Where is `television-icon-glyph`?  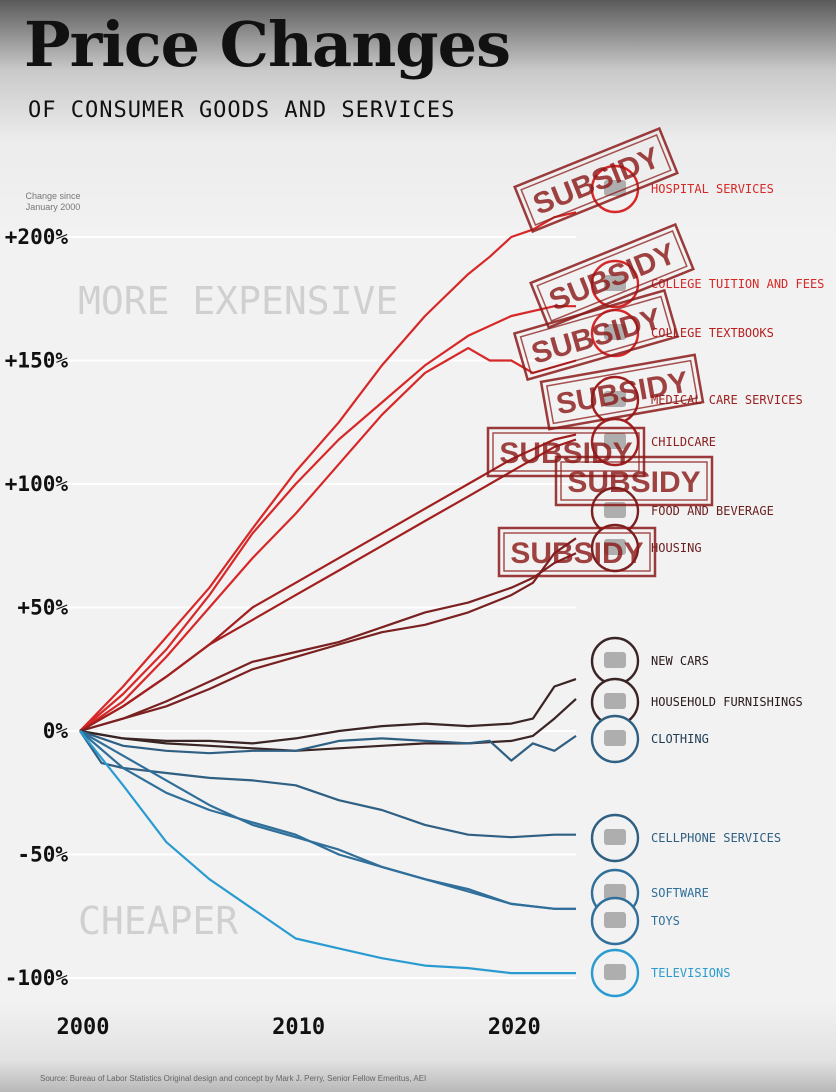 television-icon-glyph is located at coordinates (615, 972).